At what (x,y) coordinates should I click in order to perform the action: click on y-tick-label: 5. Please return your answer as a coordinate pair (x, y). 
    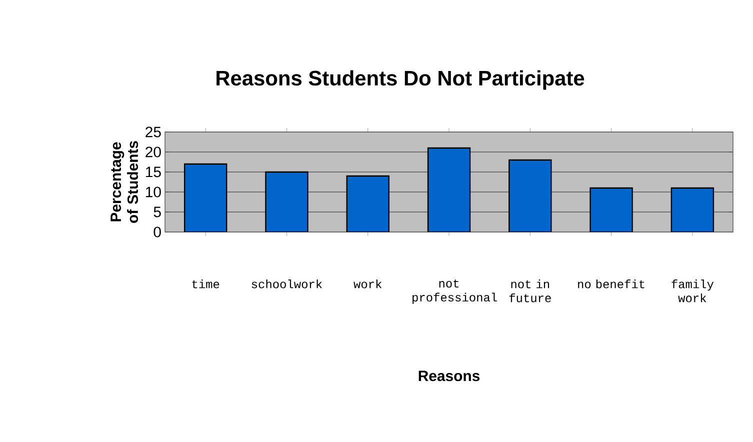
    Looking at the image, I should click on (157, 212).